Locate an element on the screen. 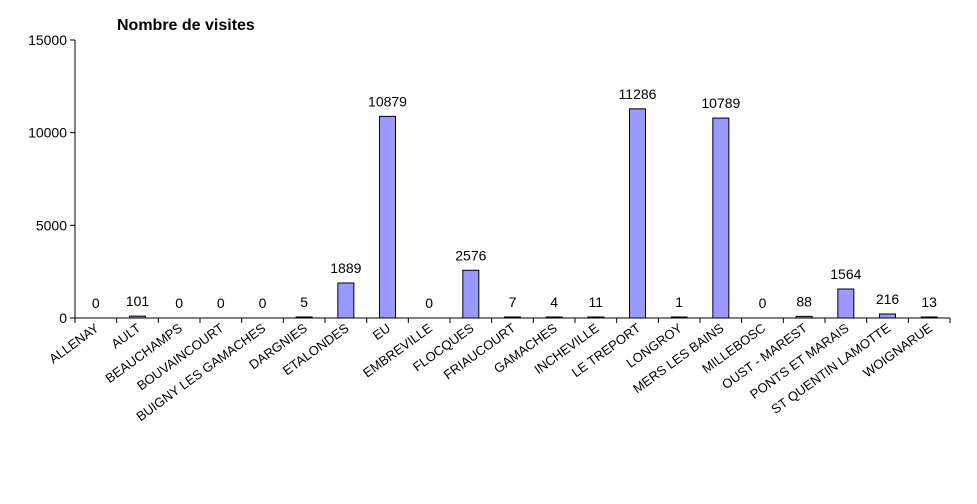 The image size is (977, 504). y-axis: 0 5000 10000 15000 is located at coordinates (52, 179).